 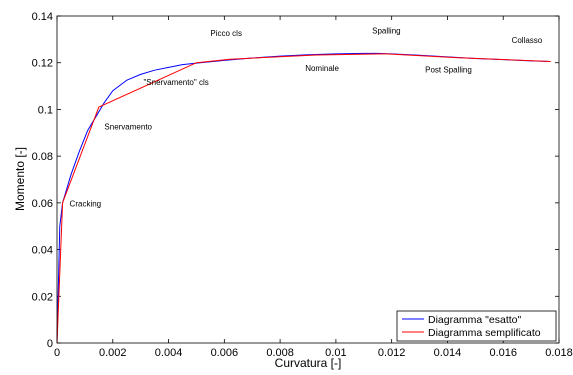 I want to click on x-tick-label: 0.016, so click(x=503, y=353).